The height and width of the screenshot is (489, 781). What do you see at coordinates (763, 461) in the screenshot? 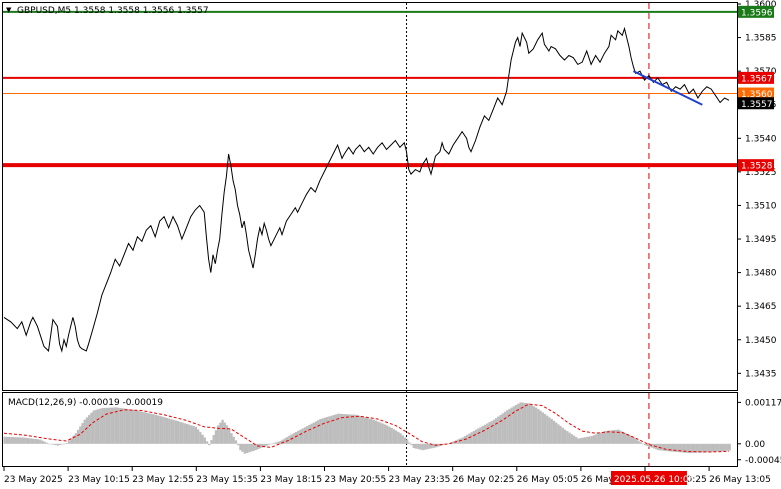
I see `macd-y-tick-label: -0.00045` at bounding box center [763, 461].